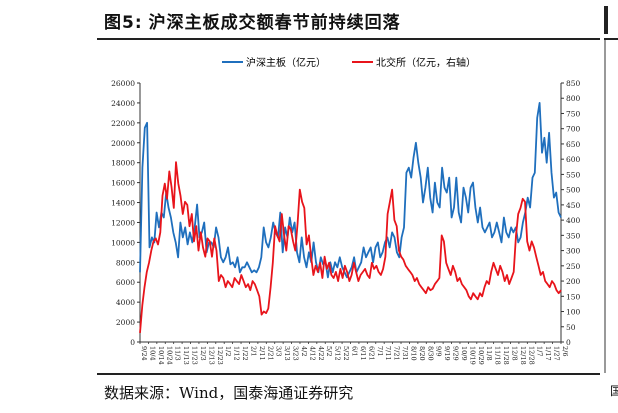 The height and width of the screenshot is (413, 618). What do you see at coordinates (573, 144) in the screenshot?
I see `y-right-tick-label: 650` at bounding box center [573, 144].